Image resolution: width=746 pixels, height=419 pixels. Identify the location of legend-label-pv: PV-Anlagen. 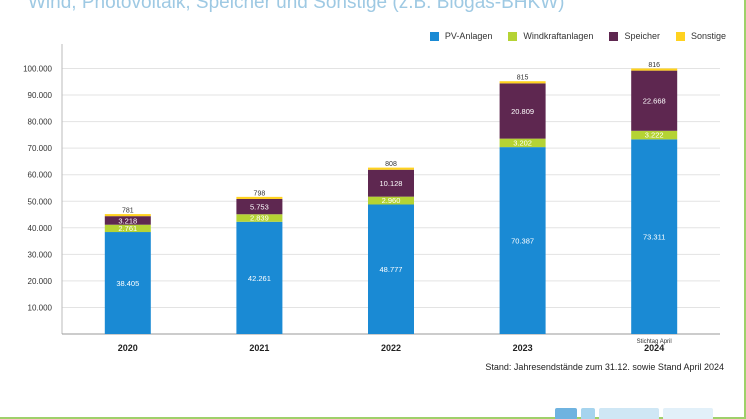
(468, 36).